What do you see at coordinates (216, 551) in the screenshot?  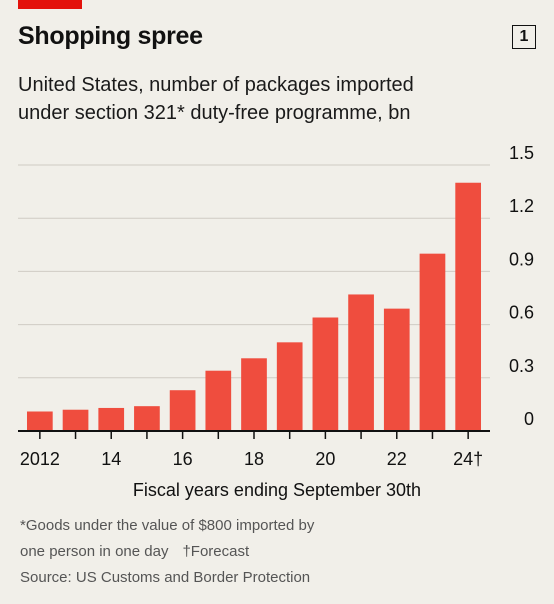 I see `footnote-forecast-note: †Forecast` at bounding box center [216, 551].